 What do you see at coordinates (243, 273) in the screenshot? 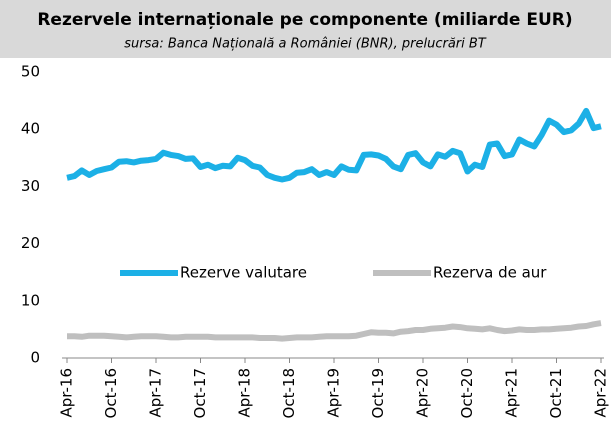
I see `legend-label: Rezerve valutare` at bounding box center [243, 273].